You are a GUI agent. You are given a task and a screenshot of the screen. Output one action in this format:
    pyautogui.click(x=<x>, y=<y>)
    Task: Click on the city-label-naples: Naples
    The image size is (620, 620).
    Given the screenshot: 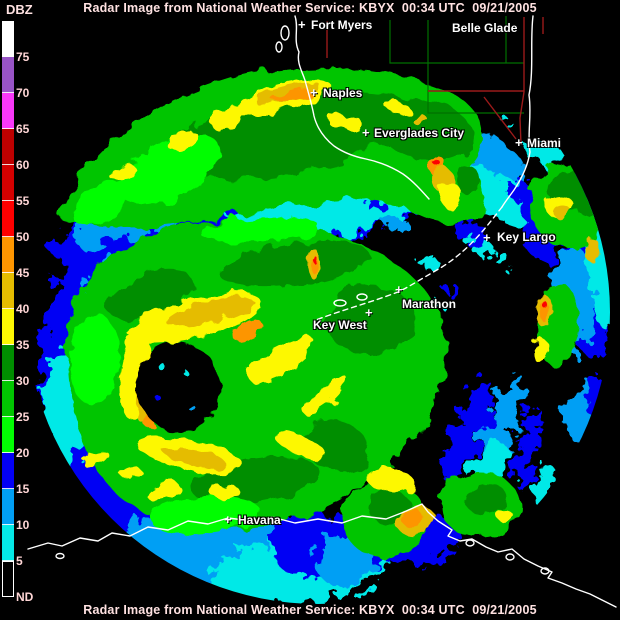 What is the action you would take?
    pyautogui.click(x=343, y=93)
    